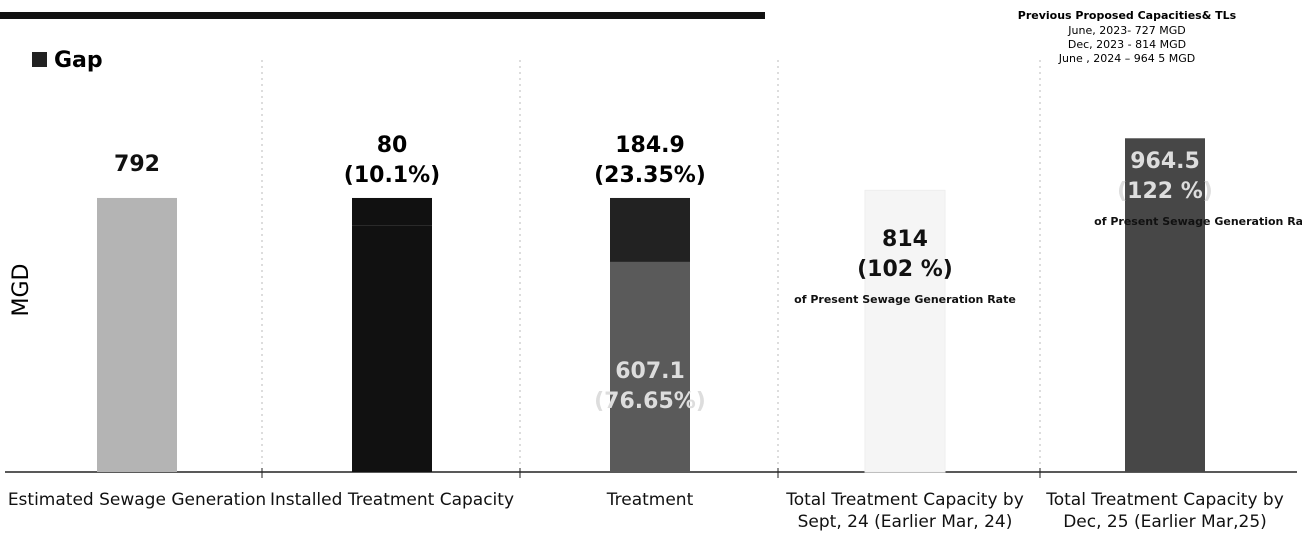 Image resolution: width=1302 pixels, height=549 pixels. I want to click on share-label: (122 %), so click(1165, 191).